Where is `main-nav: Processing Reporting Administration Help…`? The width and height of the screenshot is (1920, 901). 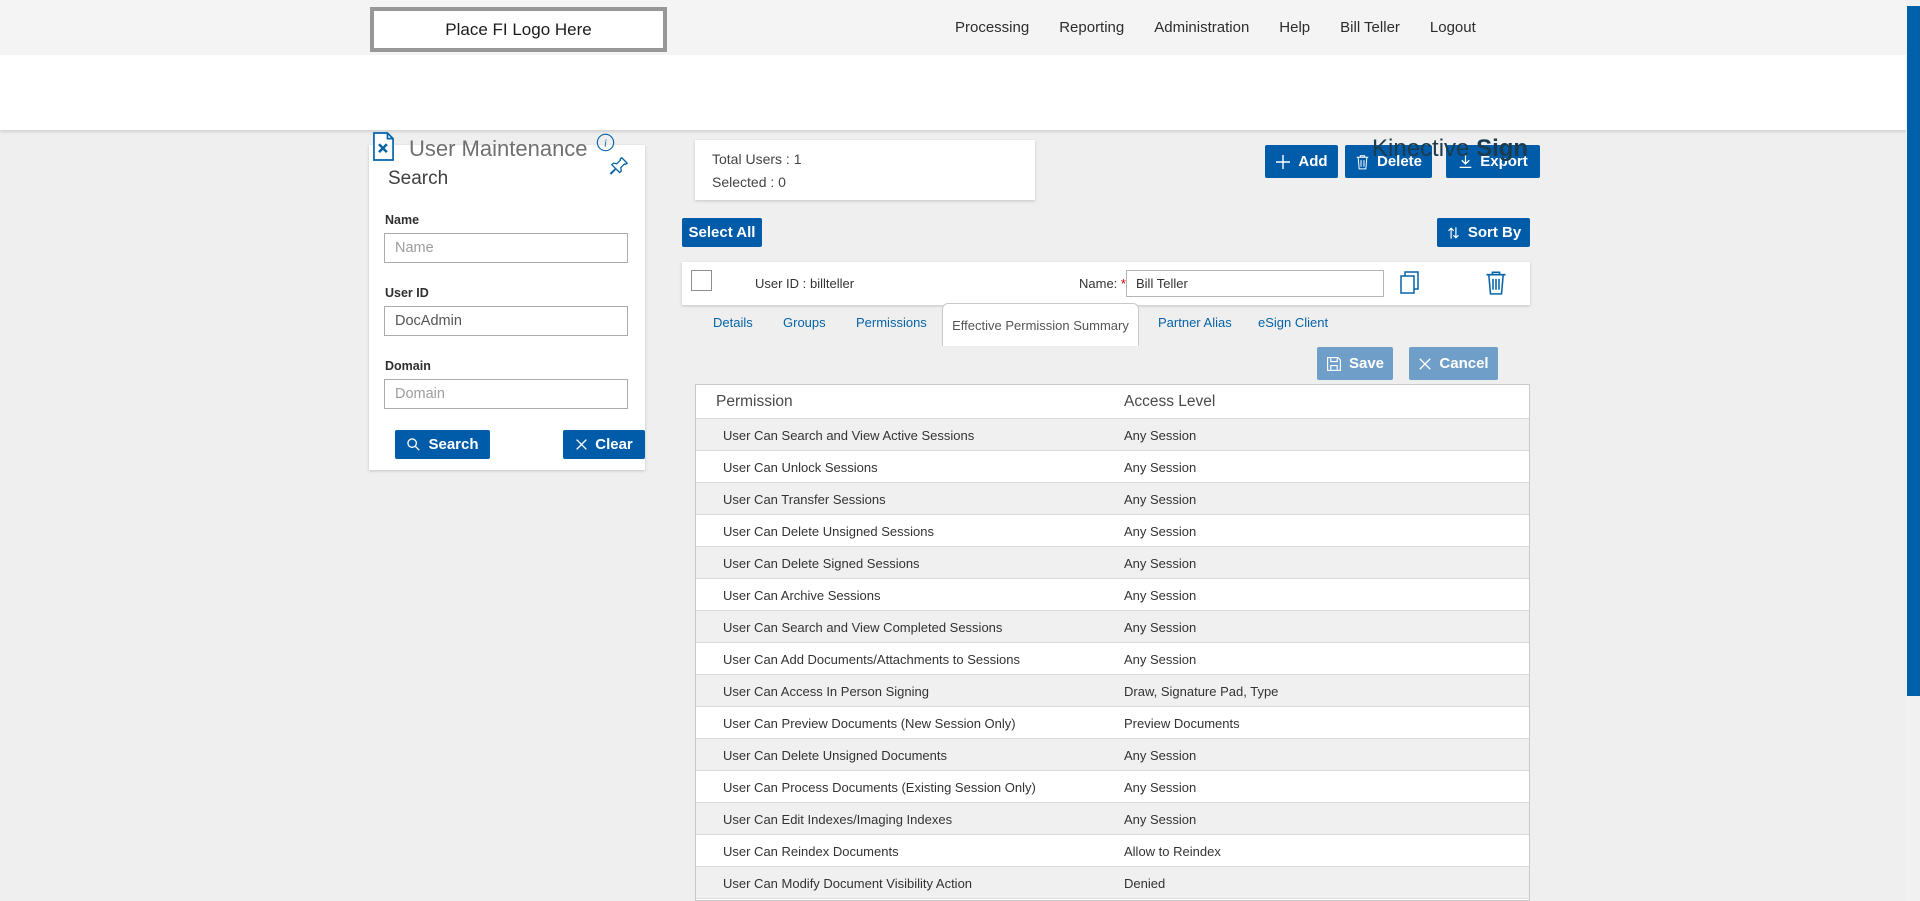
main-nav: Processing Reporting Administration Help… is located at coordinates (1215, 27).